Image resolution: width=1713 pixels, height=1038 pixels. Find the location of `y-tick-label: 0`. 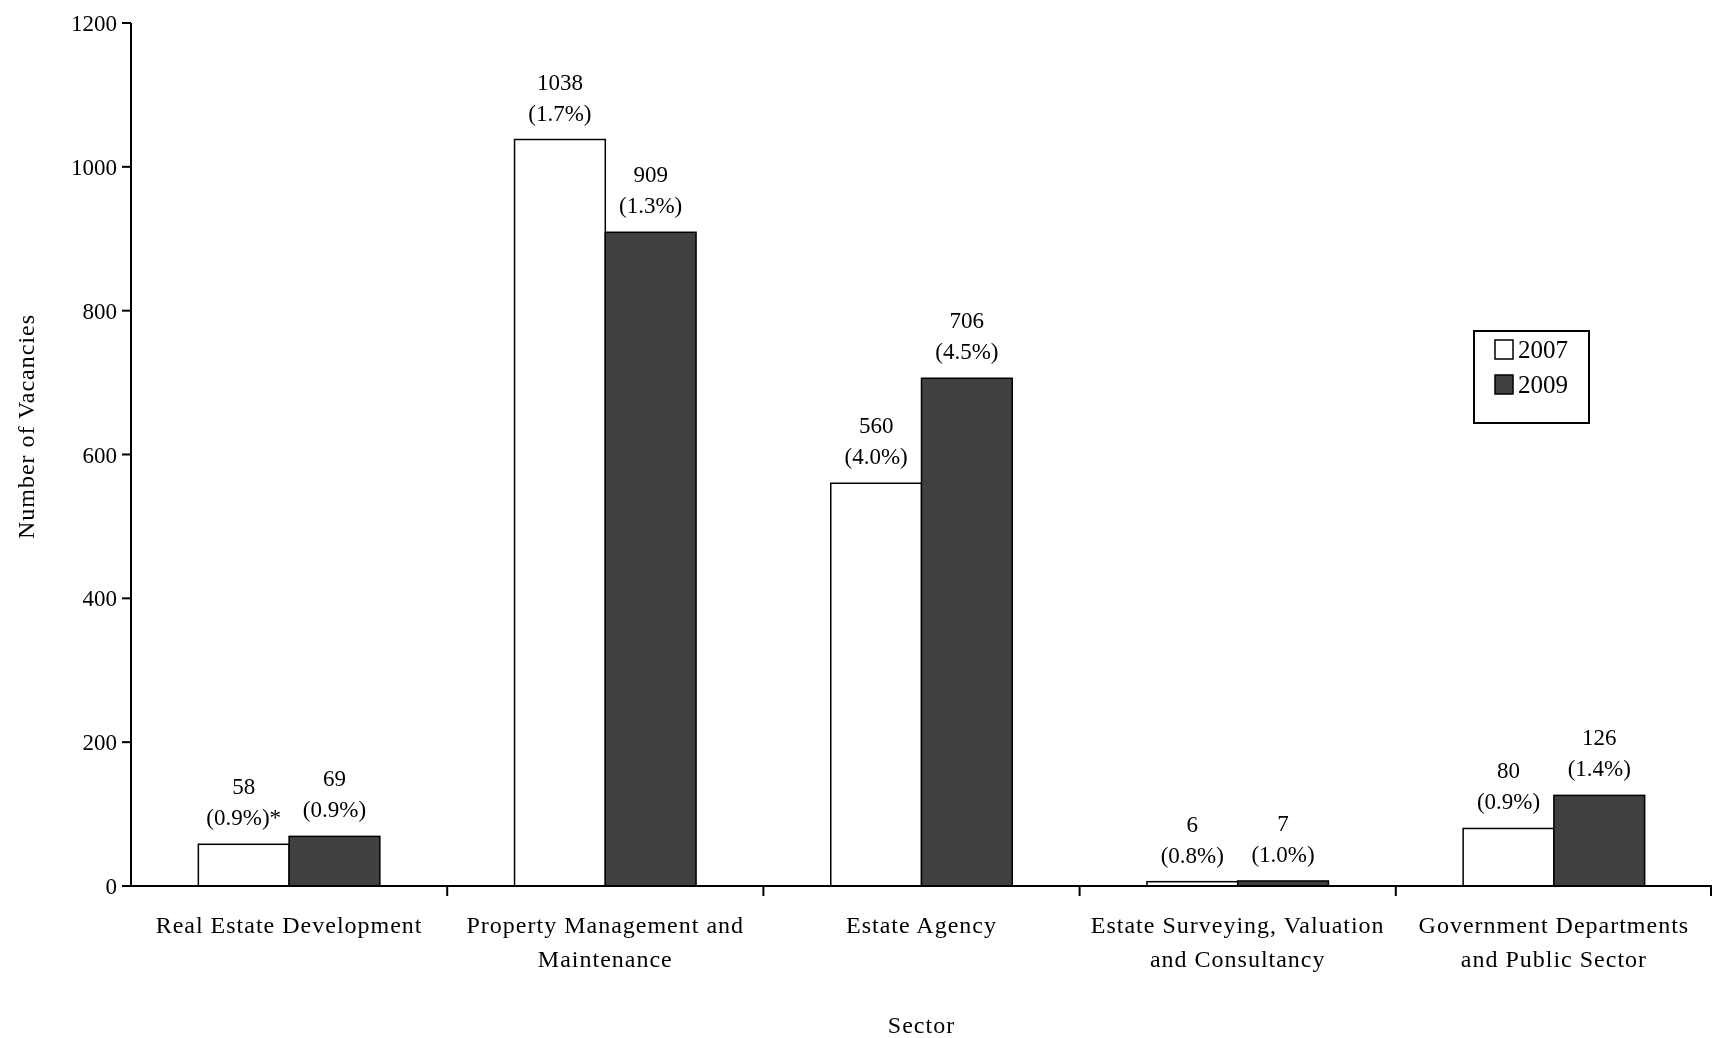

y-tick-label: 0 is located at coordinates (111, 887).